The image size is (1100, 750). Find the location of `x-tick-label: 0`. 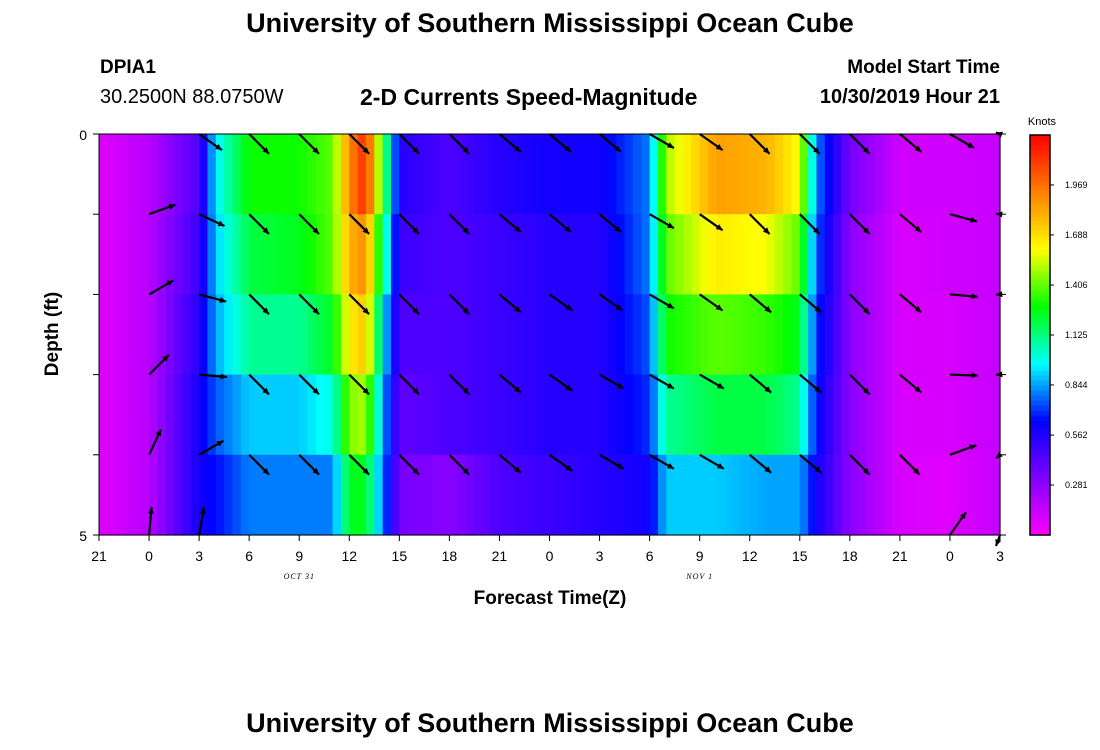

x-tick-label: 0 is located at coordinates (550, 556).